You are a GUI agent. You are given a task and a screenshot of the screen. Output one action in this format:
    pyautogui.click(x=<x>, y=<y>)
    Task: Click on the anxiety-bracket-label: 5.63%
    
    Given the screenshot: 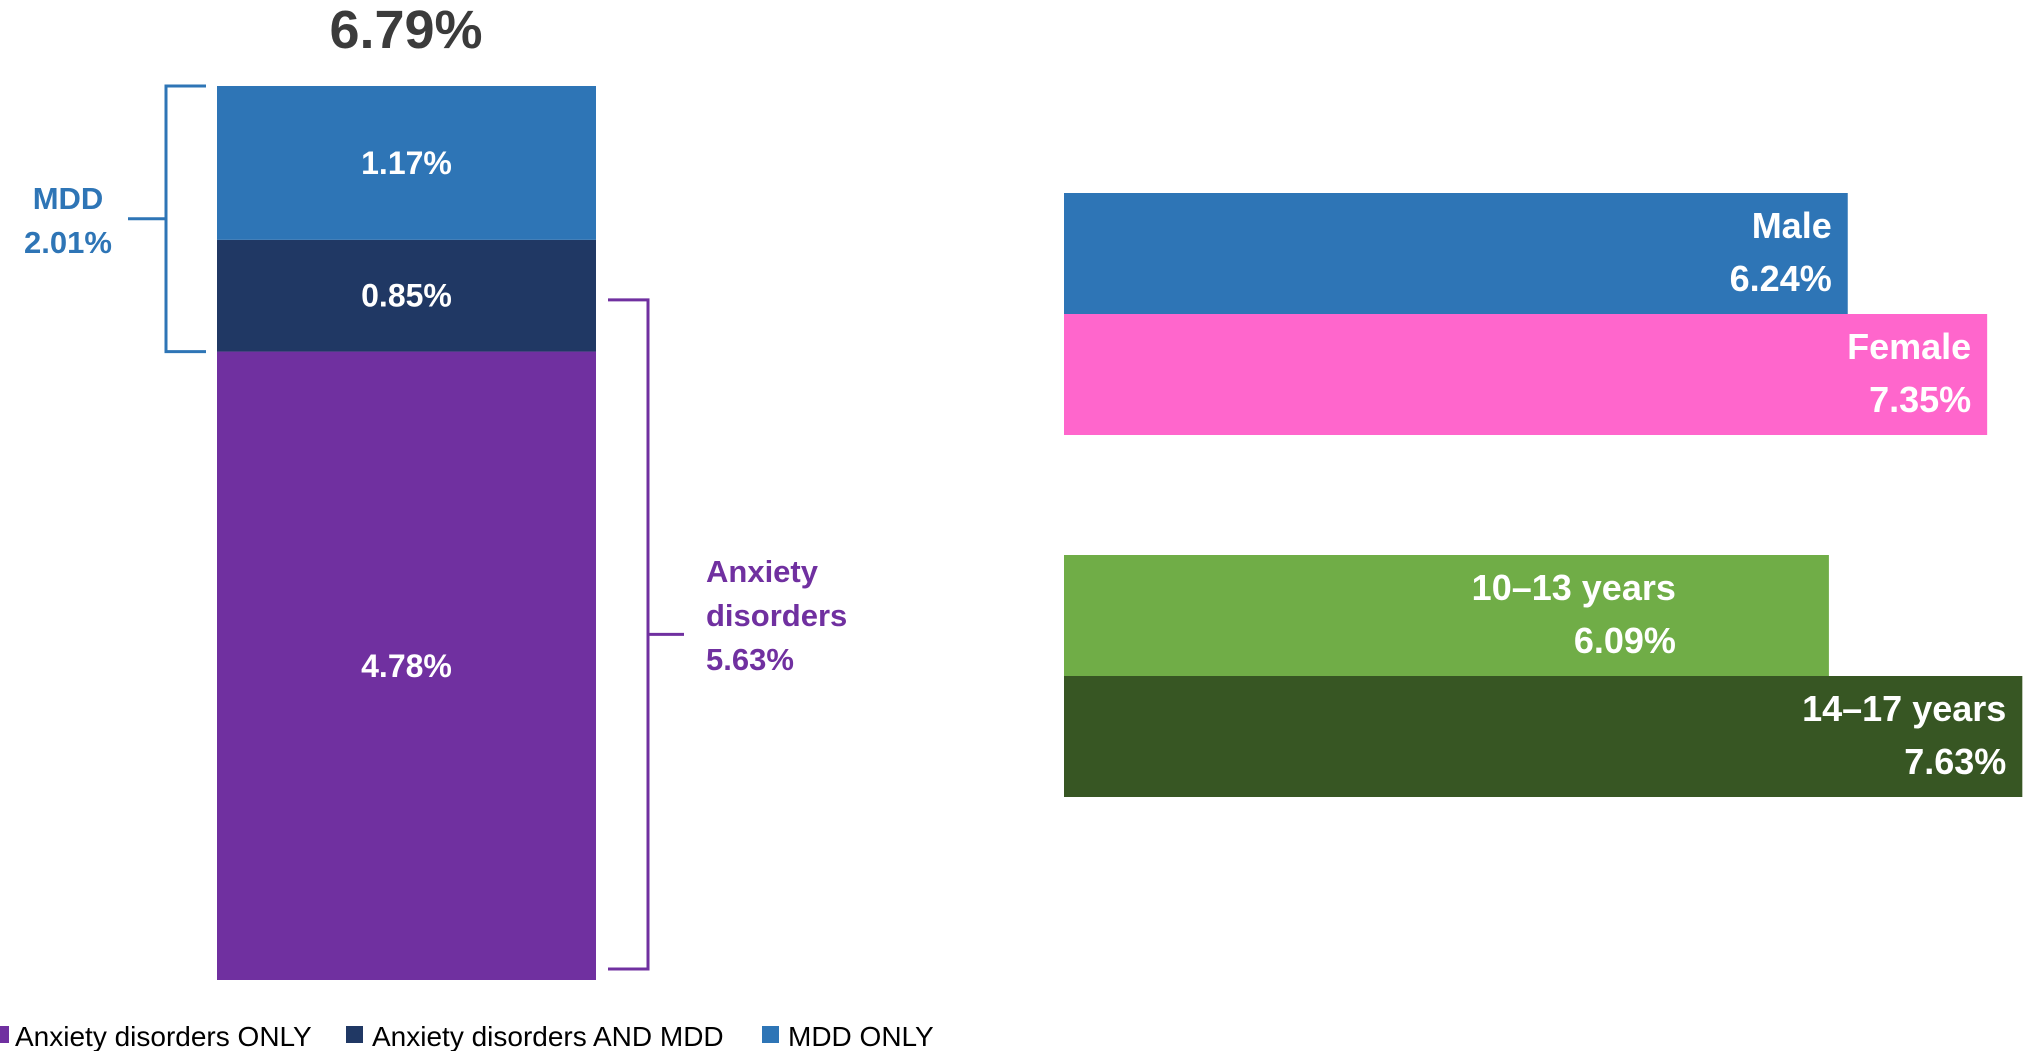 What is the action you would take?
    pyautogui.click(x=750, y=659)
    